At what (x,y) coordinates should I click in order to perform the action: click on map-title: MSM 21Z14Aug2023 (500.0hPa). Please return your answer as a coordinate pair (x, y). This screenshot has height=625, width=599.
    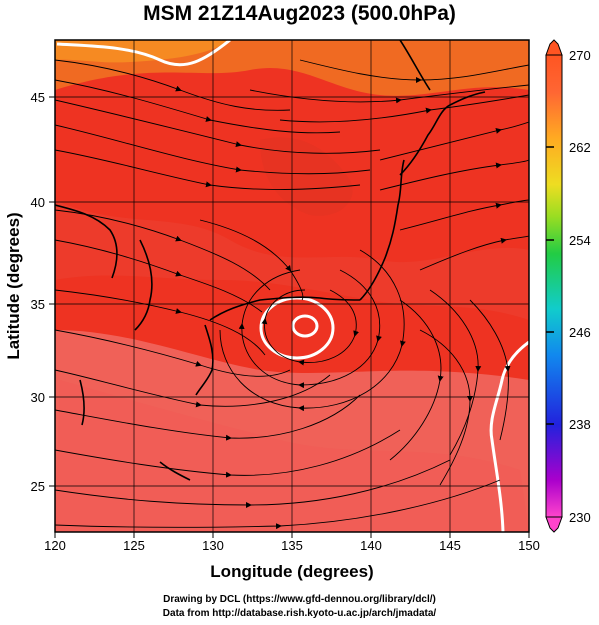
    Looking at the image, I should click on (299, 13).